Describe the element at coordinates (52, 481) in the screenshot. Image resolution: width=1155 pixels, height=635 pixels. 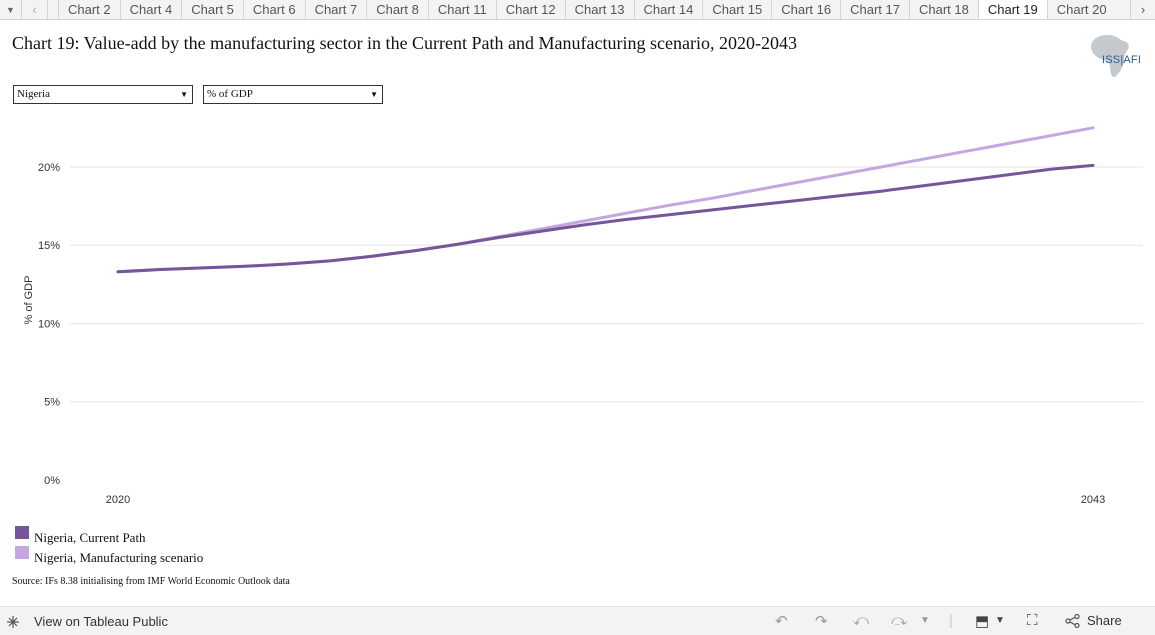
I see `y-tick-label: 0%` at that location.